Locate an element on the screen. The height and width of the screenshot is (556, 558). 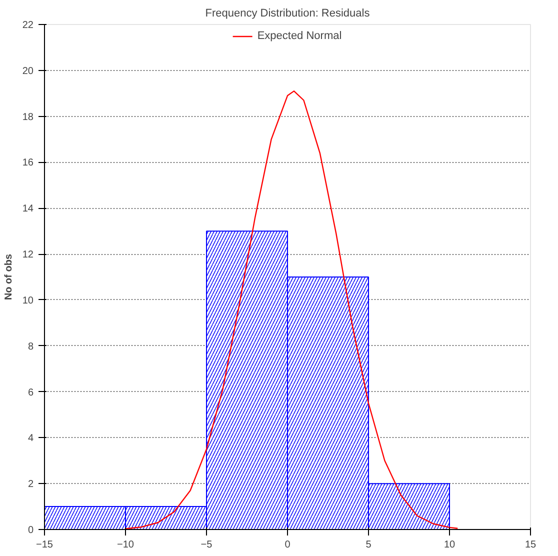
x-tick-label: −10 is located at coordinates (125, 545).